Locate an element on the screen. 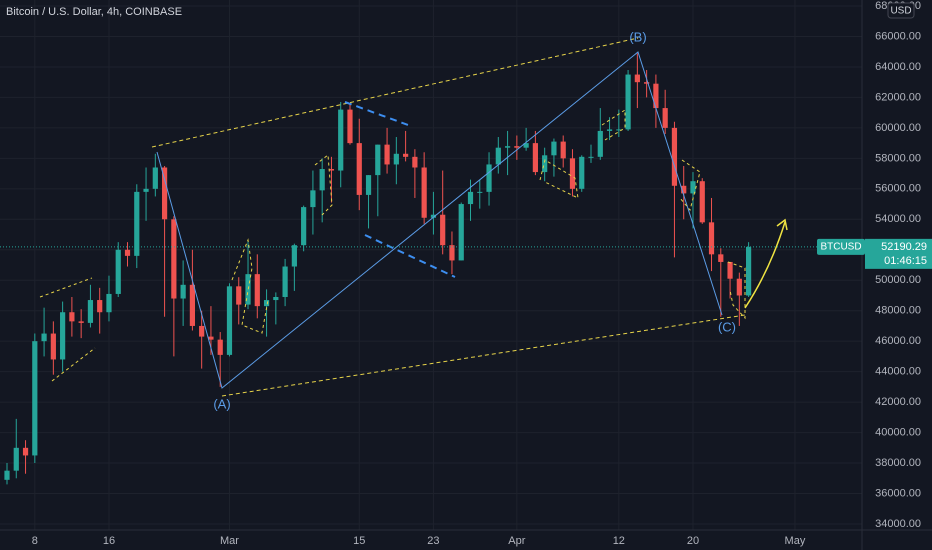  x-tick-label: 20 is located at coordinates (693, 541).